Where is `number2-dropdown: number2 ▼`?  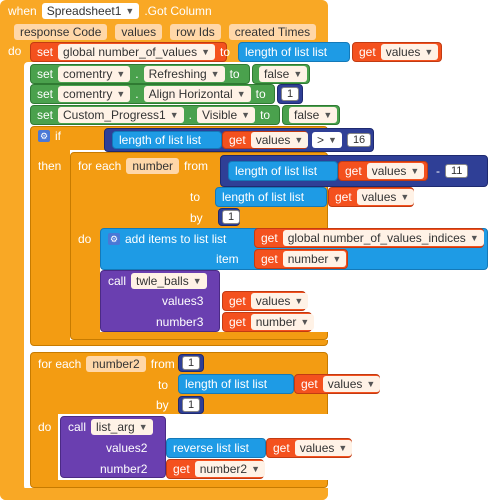
number2-dropdown: number2 ▼ is located at coordinates (229, 469).